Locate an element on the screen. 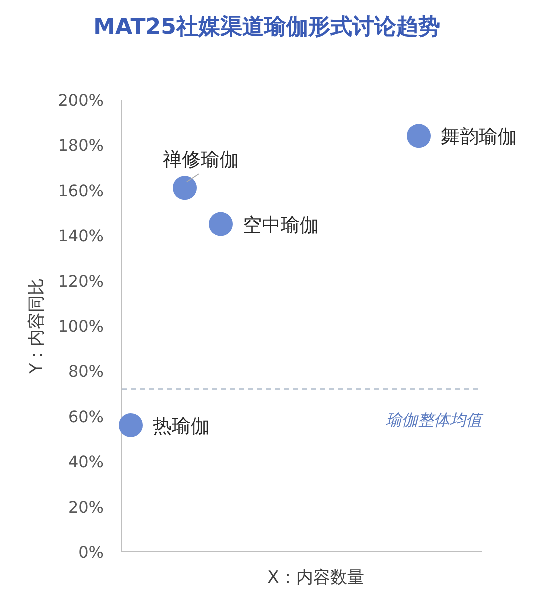 The height and width of the screenshot is (591, 534). y-tick-label: 80% is located at coordinates (86, 372).